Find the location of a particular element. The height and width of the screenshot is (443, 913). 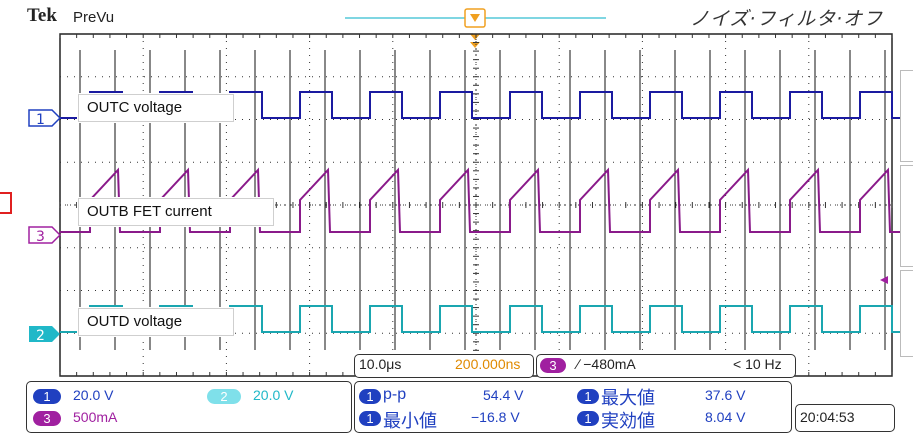

svg-text: 1 is located at coordinates (40, 120).